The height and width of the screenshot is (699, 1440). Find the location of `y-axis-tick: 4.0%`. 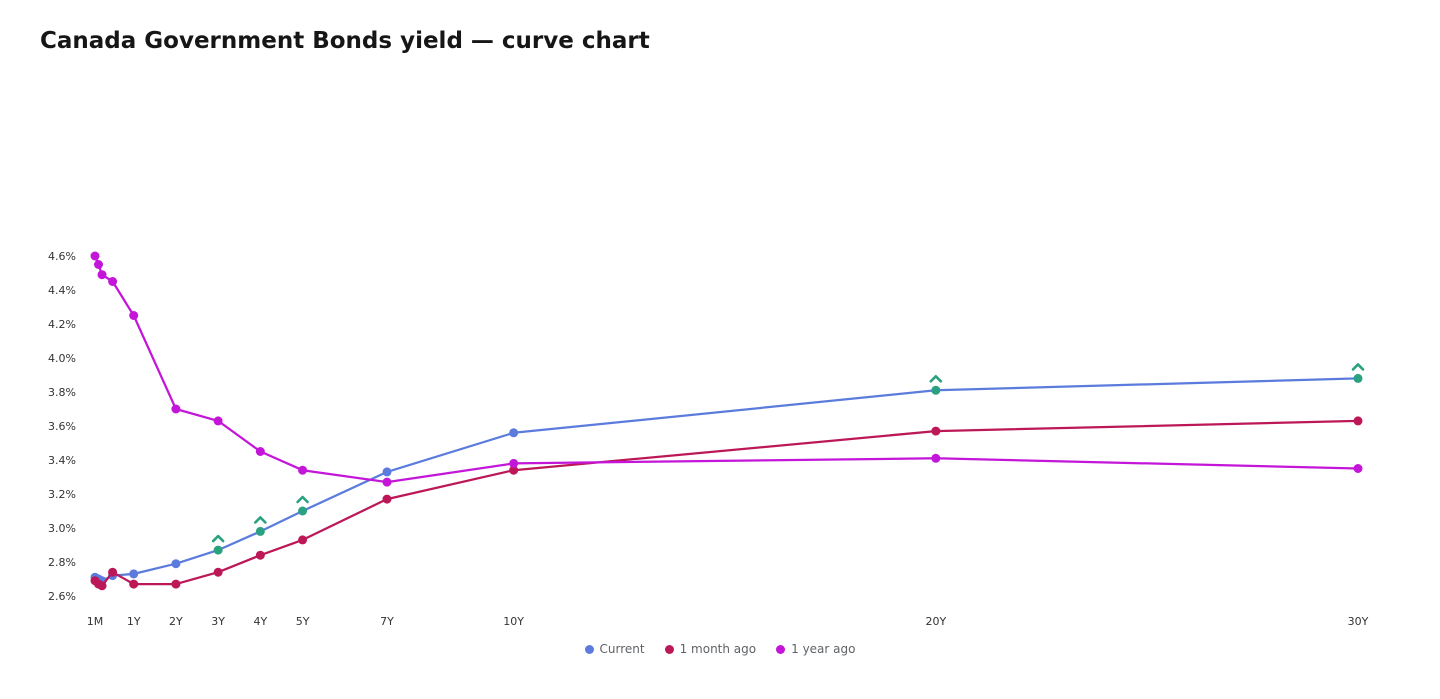

y-axis-tick: 4.0% is located at coordinates (62, 358).